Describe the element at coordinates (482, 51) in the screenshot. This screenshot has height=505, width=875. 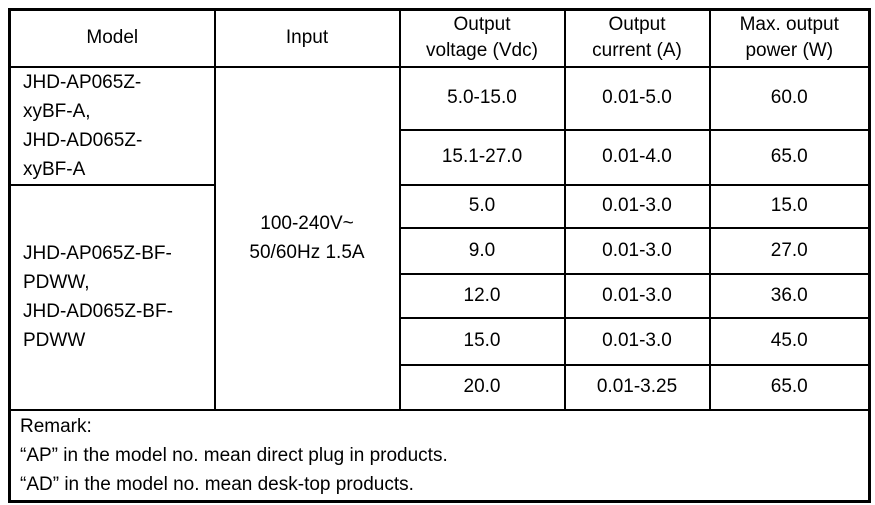
I see `header-output-voltage-line2: voltage (Vdc)` at that location.